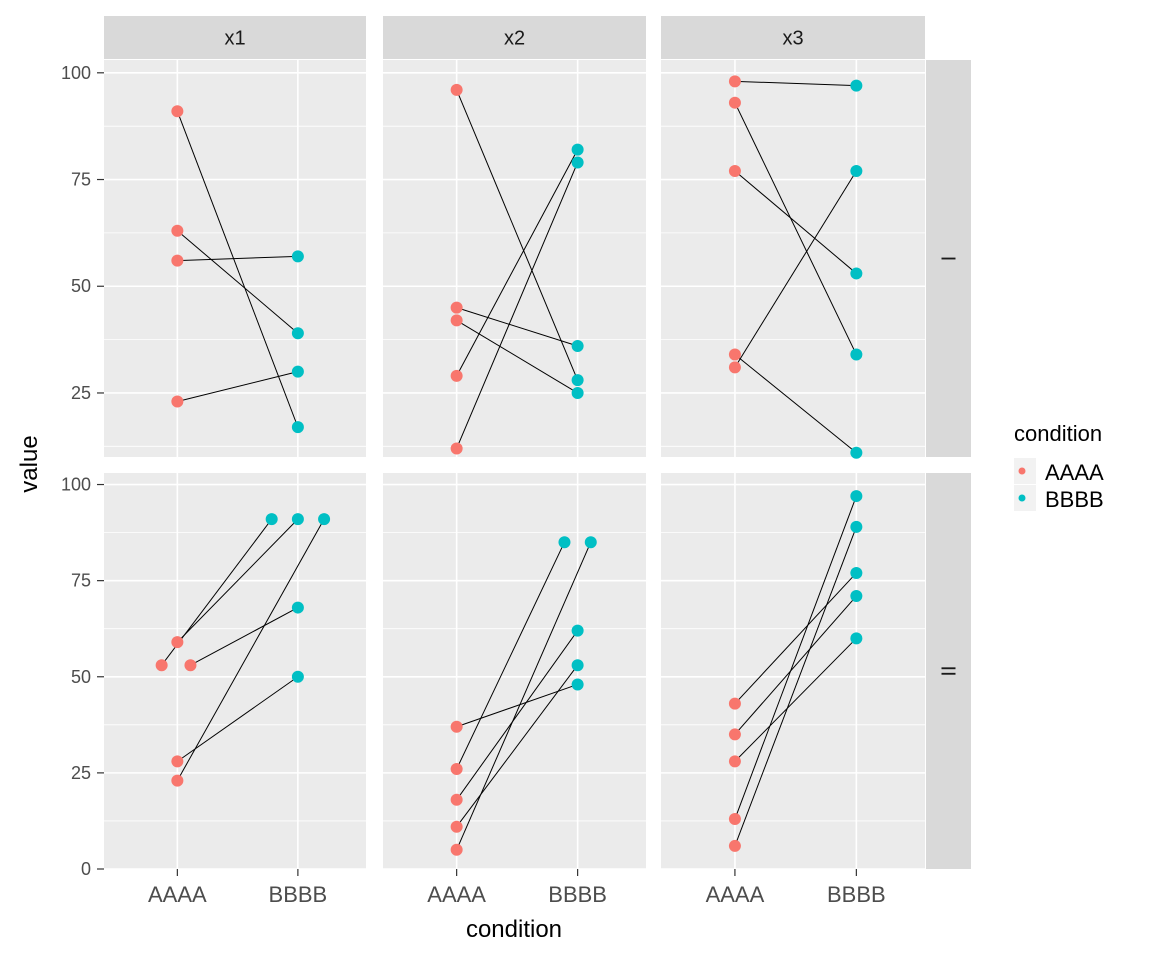 The image size is (1152, 960). What do you see at coordinates (514, 929) in the screenshot?
I see `x-axis-title: condition` at bounding box center [514, 929].